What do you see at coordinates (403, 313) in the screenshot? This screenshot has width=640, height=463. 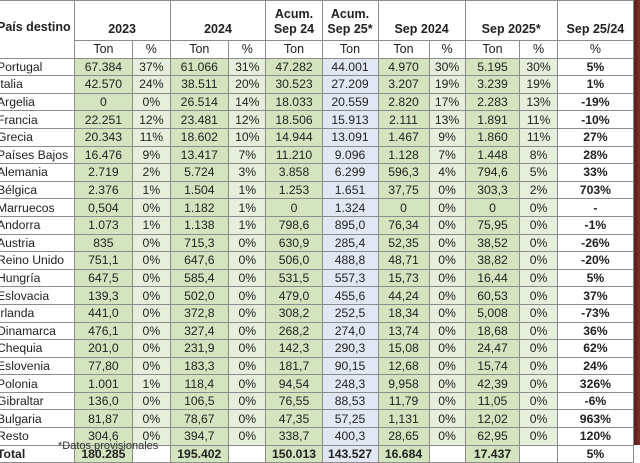 I see `cell-tsep24: 18,34` at bounding box center [403, 313].